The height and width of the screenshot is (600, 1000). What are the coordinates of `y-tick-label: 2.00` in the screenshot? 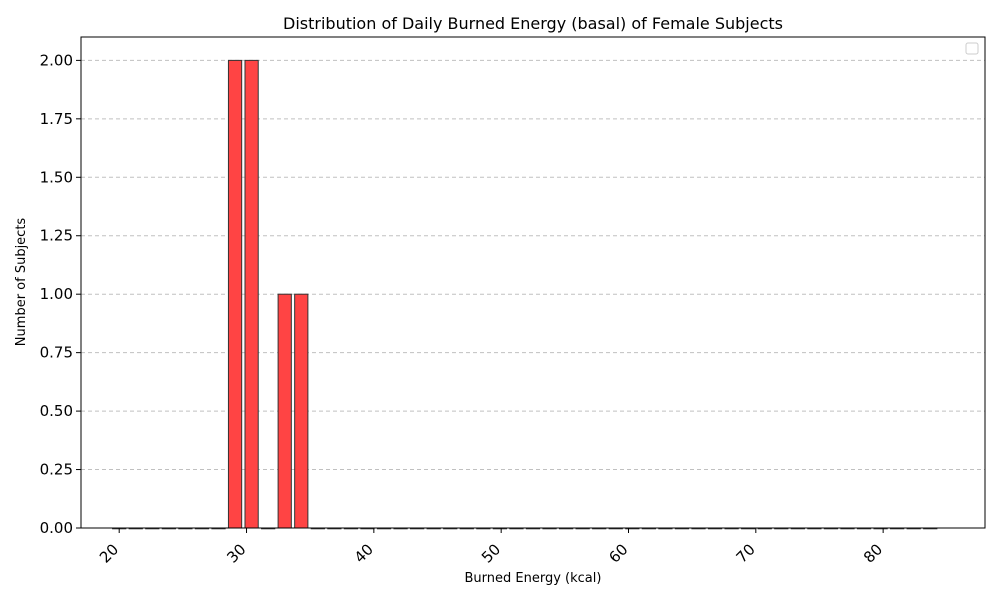 It's located at (56, 60).